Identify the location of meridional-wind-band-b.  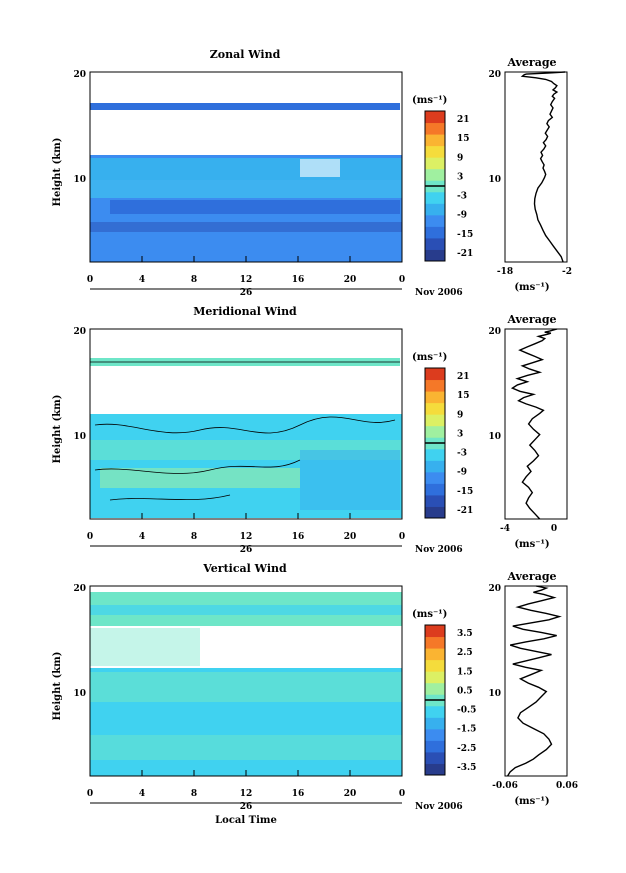
(200, 478).